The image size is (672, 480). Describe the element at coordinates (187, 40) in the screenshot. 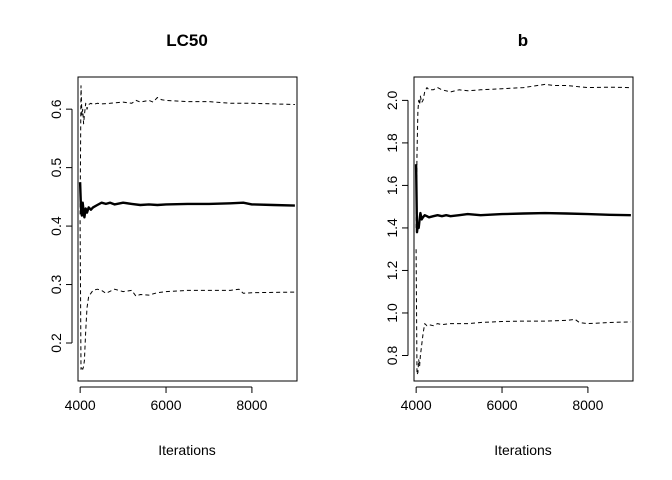

I see `chart-title: LC50` at that location.